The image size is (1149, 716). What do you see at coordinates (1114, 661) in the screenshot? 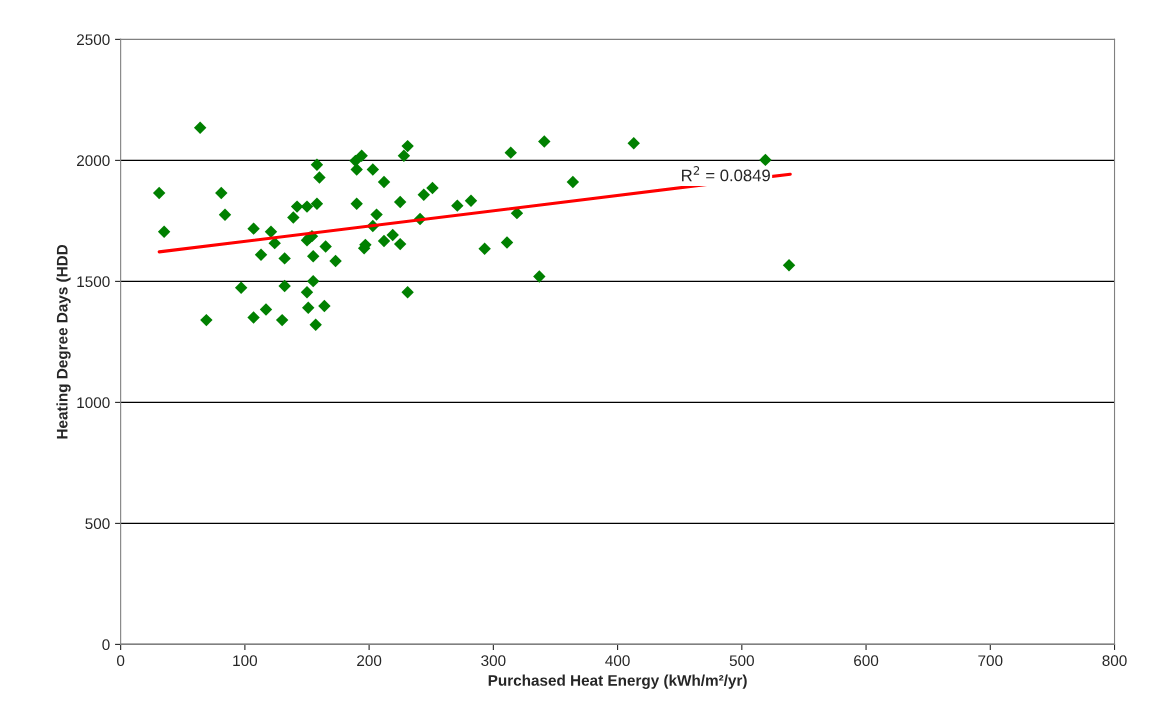
I see `x-tick-label: 800` at bounding box center [1114, 661].